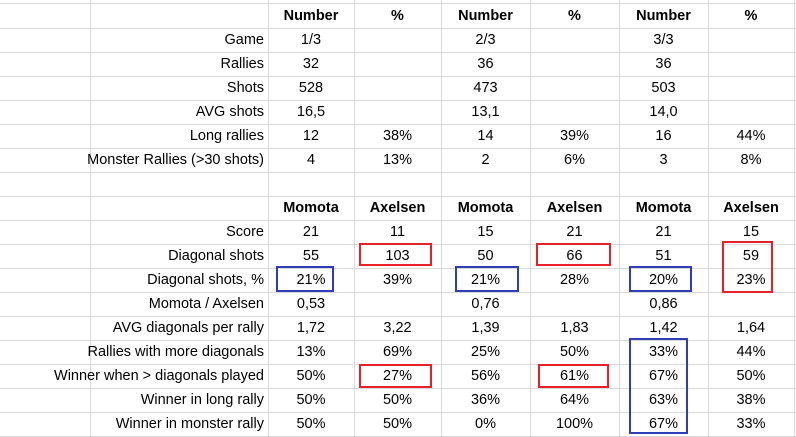 The height and width of the screenshot is (437, 796). What do you see at coordinates (574, 376) in the screenshot?
I see `table-cell: 61%` at bounding box center [574, 376].